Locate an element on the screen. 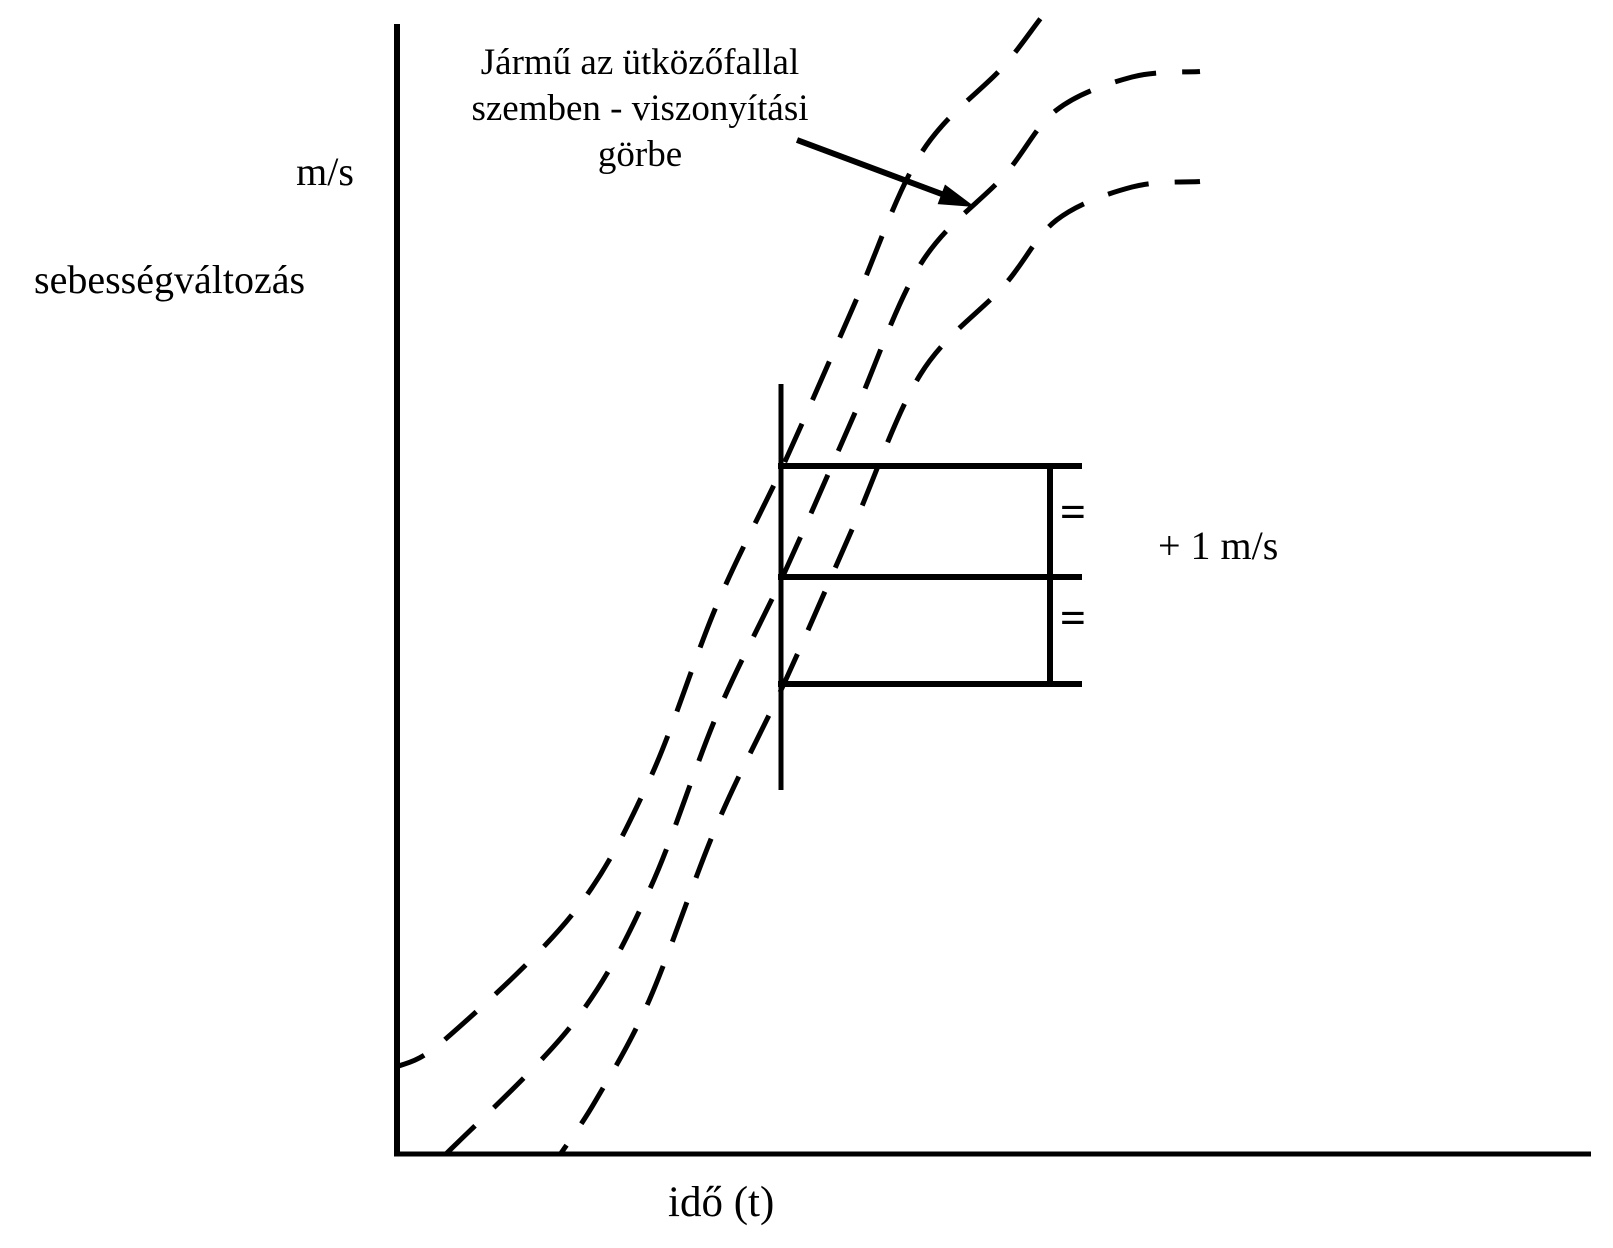  curve-annotation-line-2: szemben - viszonyítási is located at coordinates (640, 108).